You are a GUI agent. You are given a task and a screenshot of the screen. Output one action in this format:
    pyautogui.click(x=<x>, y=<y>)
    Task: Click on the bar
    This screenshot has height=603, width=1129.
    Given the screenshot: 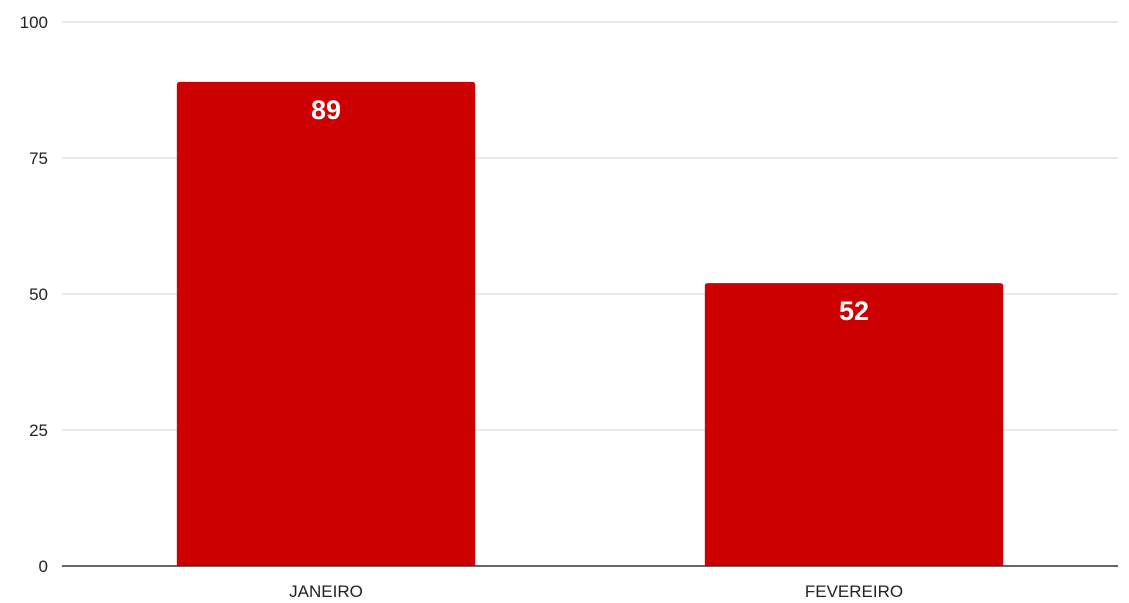 What is the action you would take?
    pyautogui.click(x=854, y=424)
    